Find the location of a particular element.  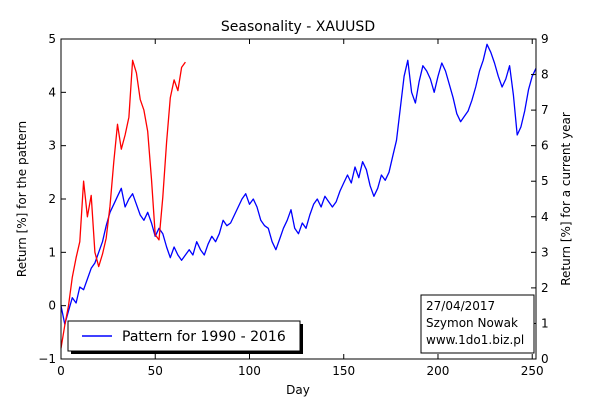

x-axis-label: Day is located at coordinates (298, 390).